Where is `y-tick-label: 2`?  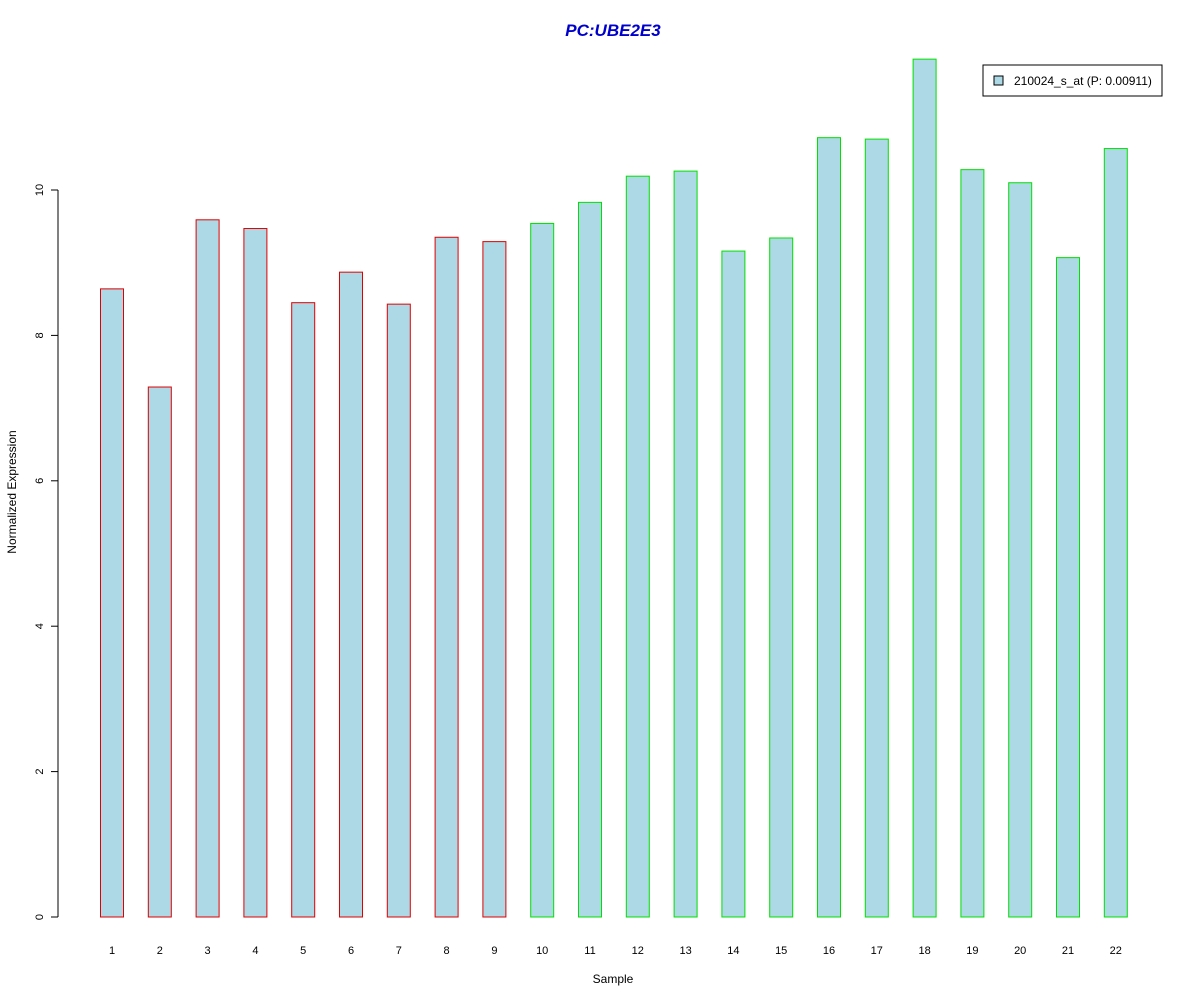 y-tick-label: 2 is located at coordinates (40, 772).